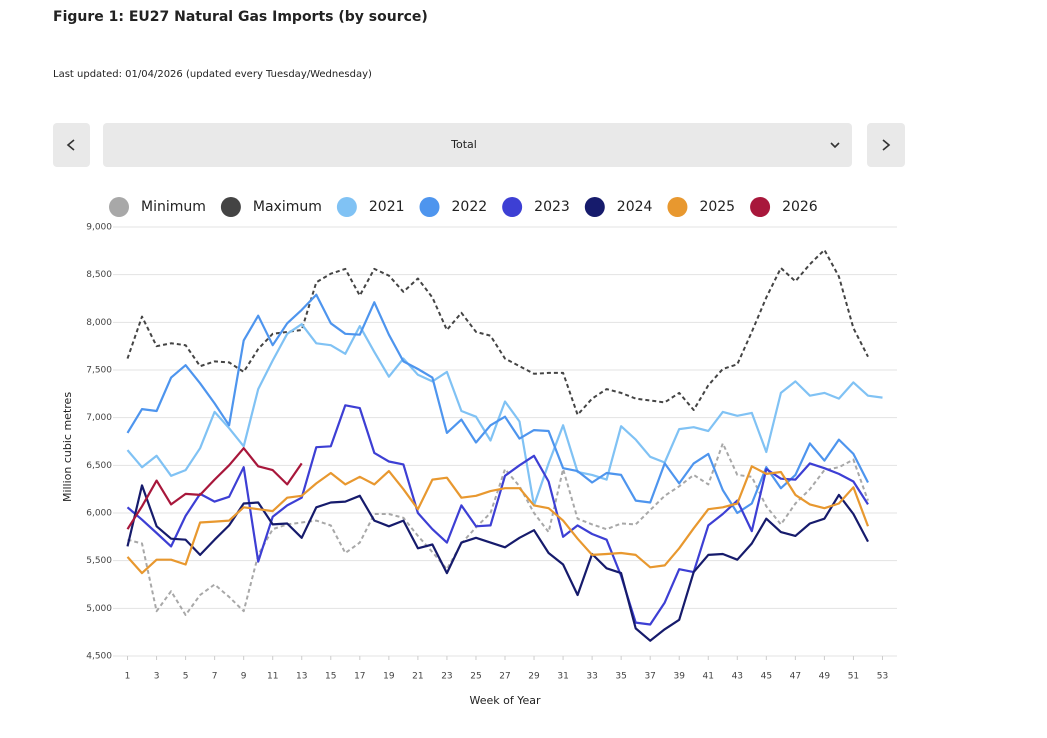 This screenshot has width=1047, height=738. What do you see at coordinates (99, 657) in the screenshot?
I see `y-tick-label: 4,500` at bounding box center [99, 657].